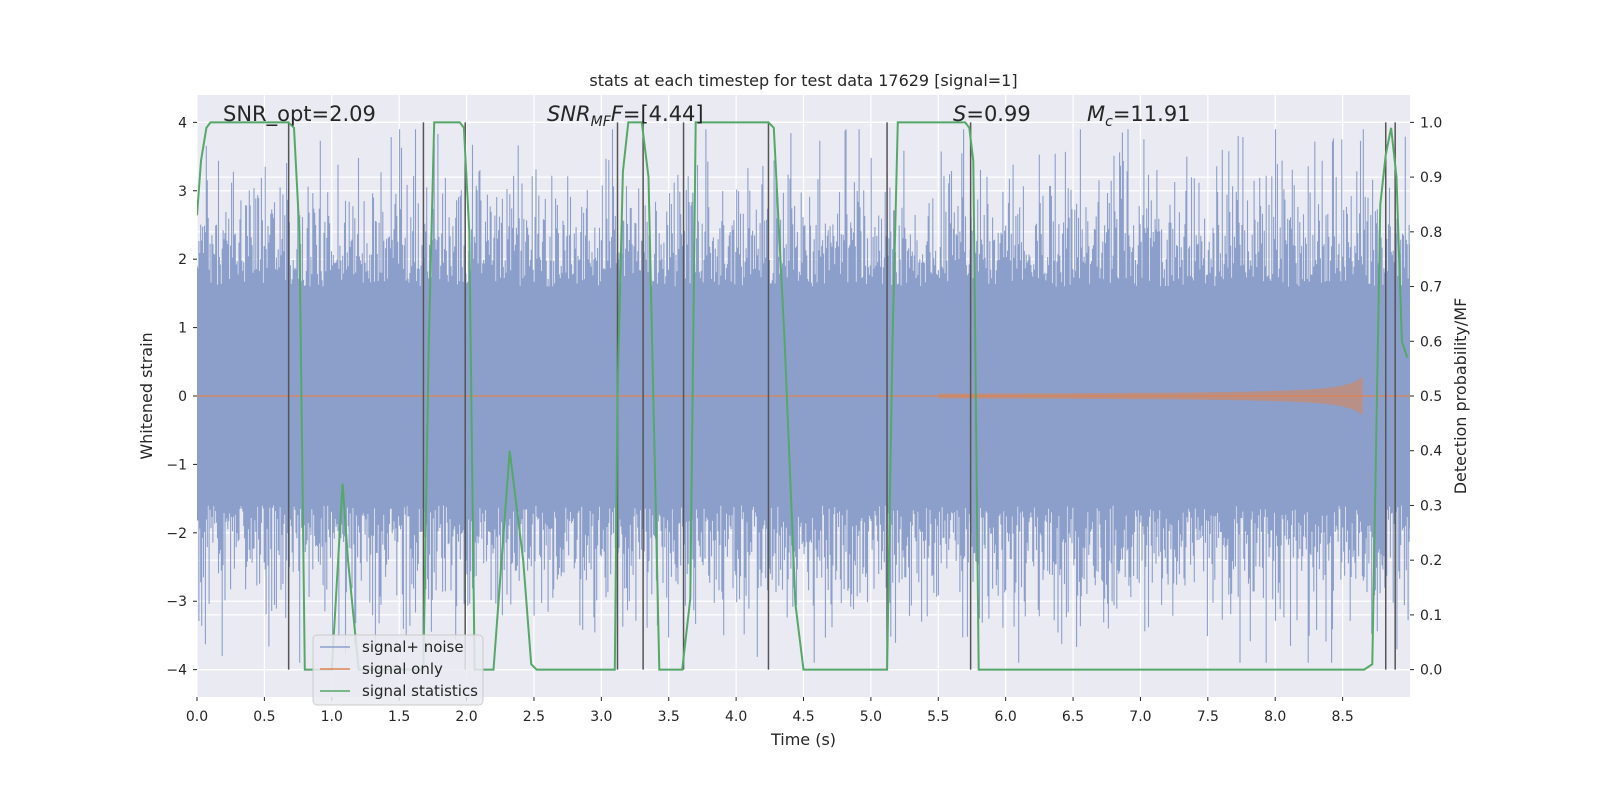 This screenshot has width=1600, height=800. I want to click on x-tick-label: 4.0, so click(736, 717).